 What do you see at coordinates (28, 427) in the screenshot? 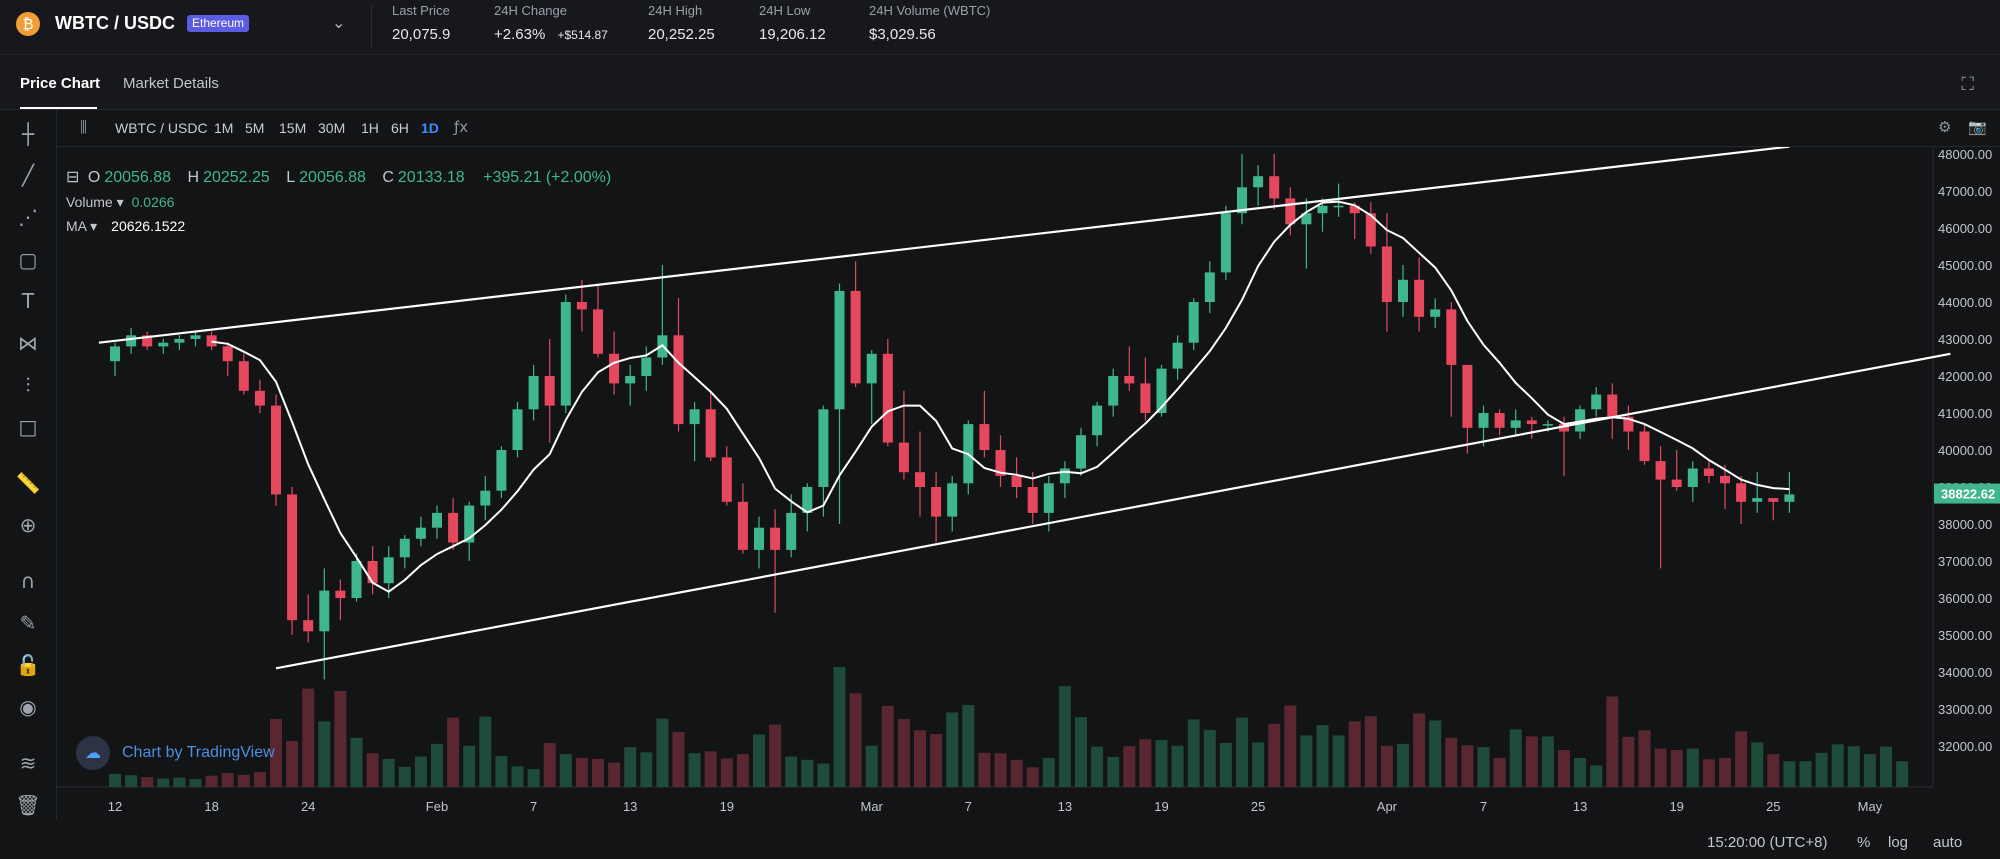
I see `shape-icon: □` at bounding box center [28, 427].